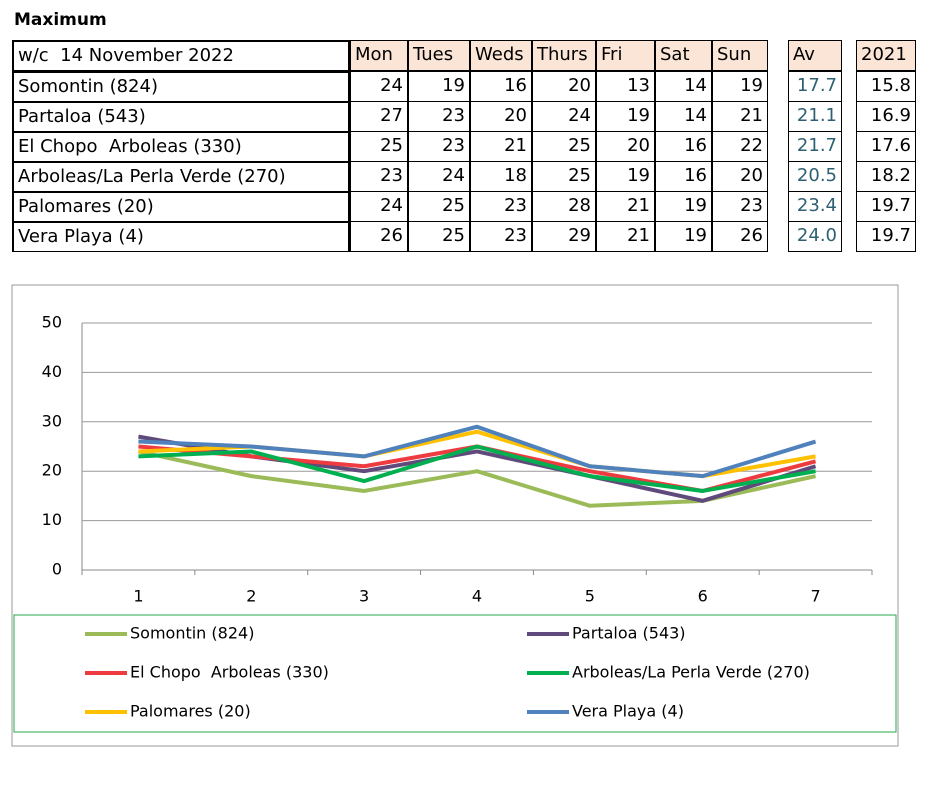  Describe the element at coordinates (703, 596) in the screenshot. I see `x-tick-label: 6` at that location.